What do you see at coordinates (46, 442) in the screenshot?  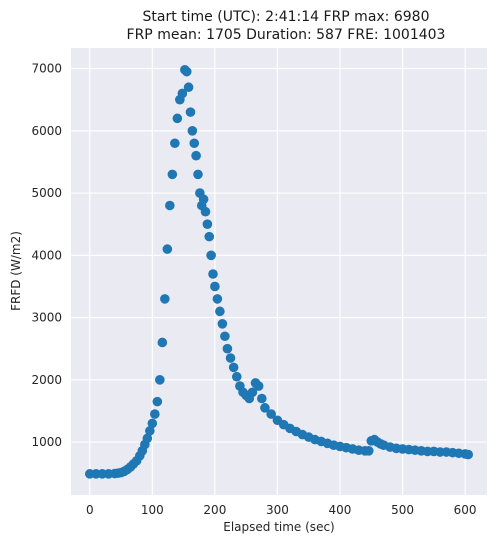 I see `y-tick-label: 1000` at bounding box center [46, 442].